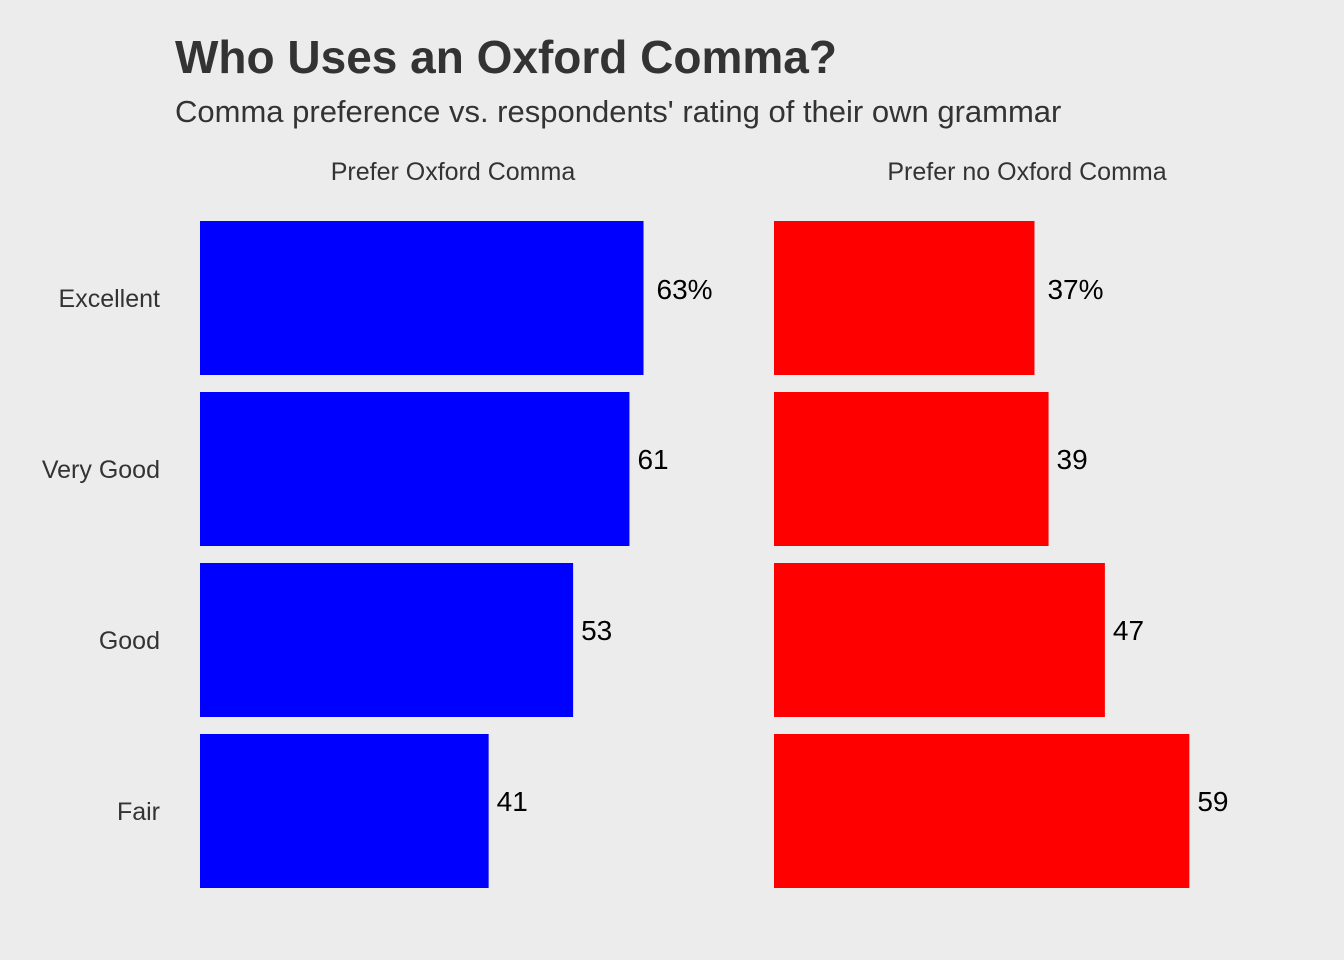 This screenshot has width=1344, height=960. I want to click on category-label-very-good: Very Good, so click(101, 470).